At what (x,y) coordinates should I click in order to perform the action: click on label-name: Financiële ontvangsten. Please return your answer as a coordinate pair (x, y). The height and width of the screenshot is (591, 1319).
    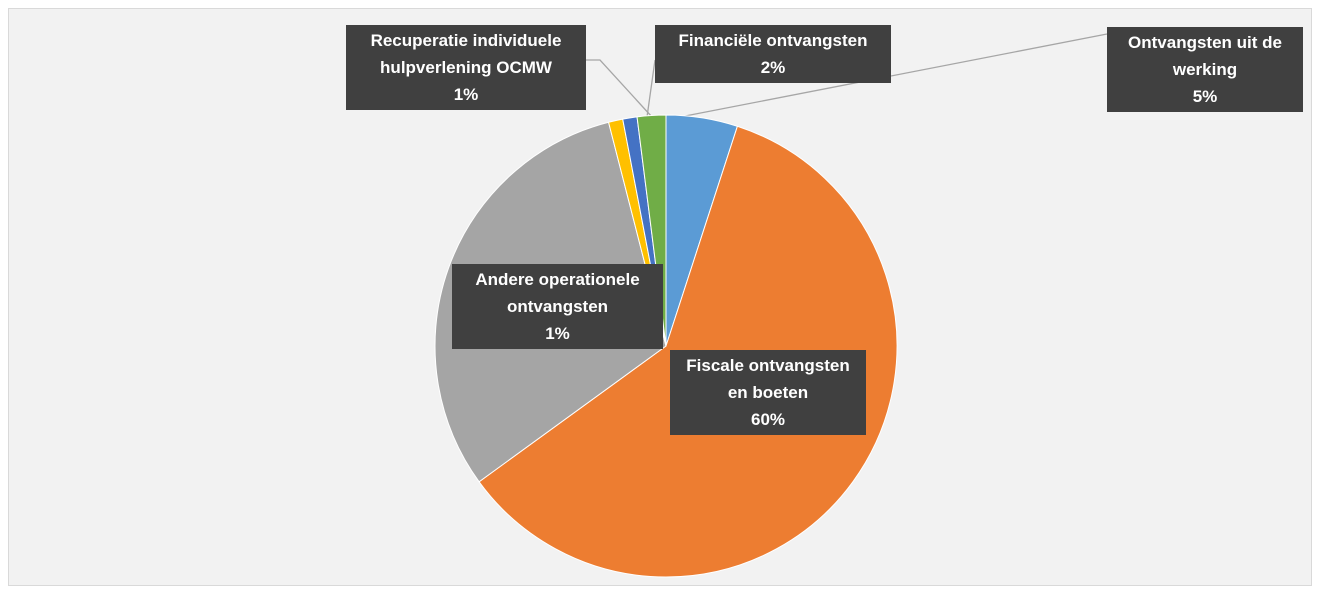
    Looking at the image, I should click on (773, 40).